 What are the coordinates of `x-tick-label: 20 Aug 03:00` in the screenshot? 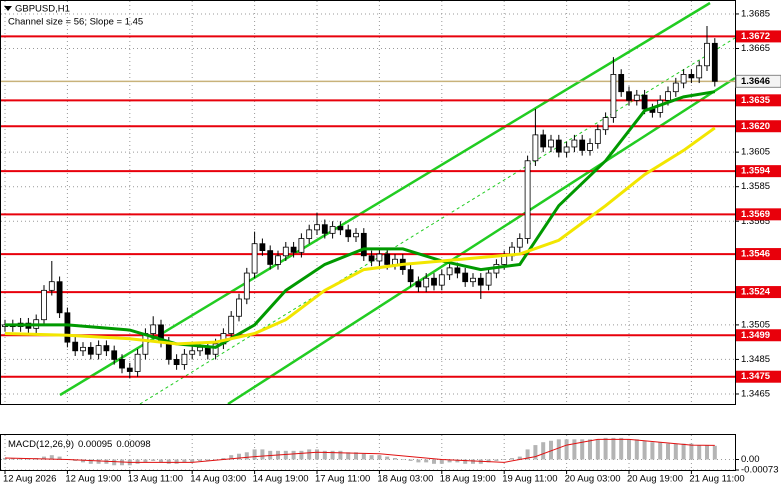 It's located at (593, 479).